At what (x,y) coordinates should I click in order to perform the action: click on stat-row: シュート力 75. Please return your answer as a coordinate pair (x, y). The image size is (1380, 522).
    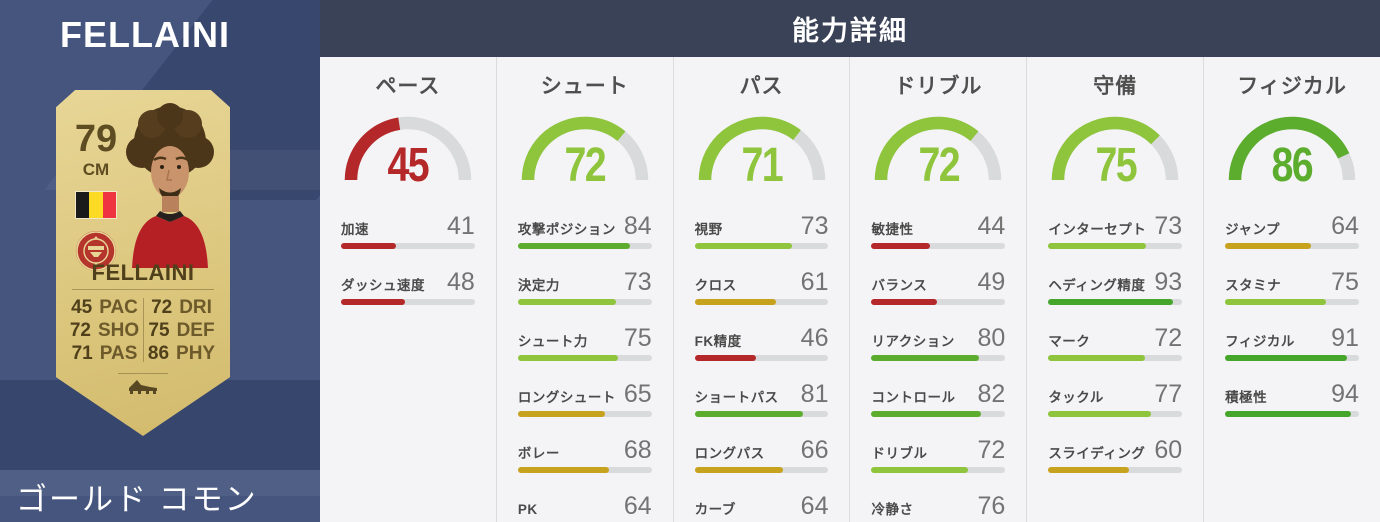
    Looking at the image, I should click on (584, 343).